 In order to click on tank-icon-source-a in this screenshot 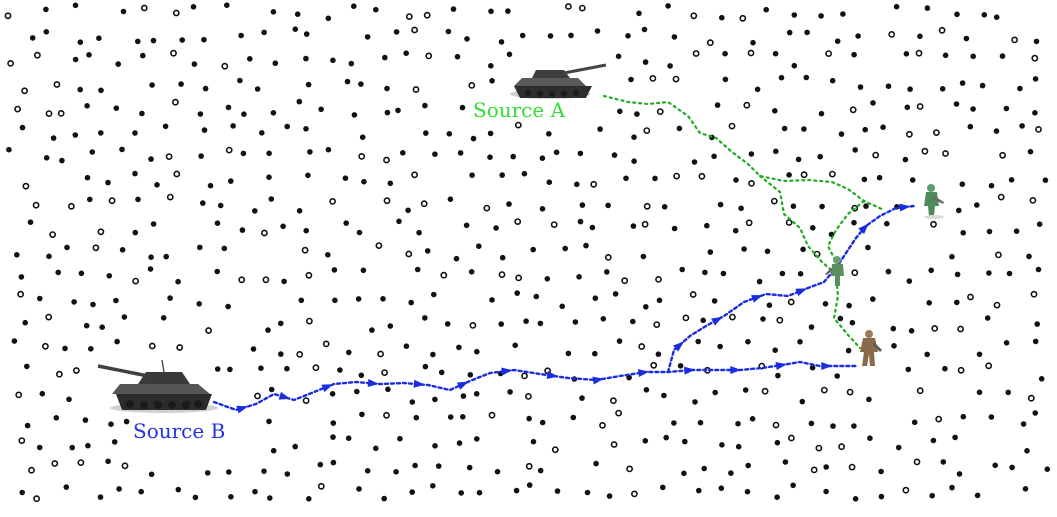, I will do `click(558, 81)`.